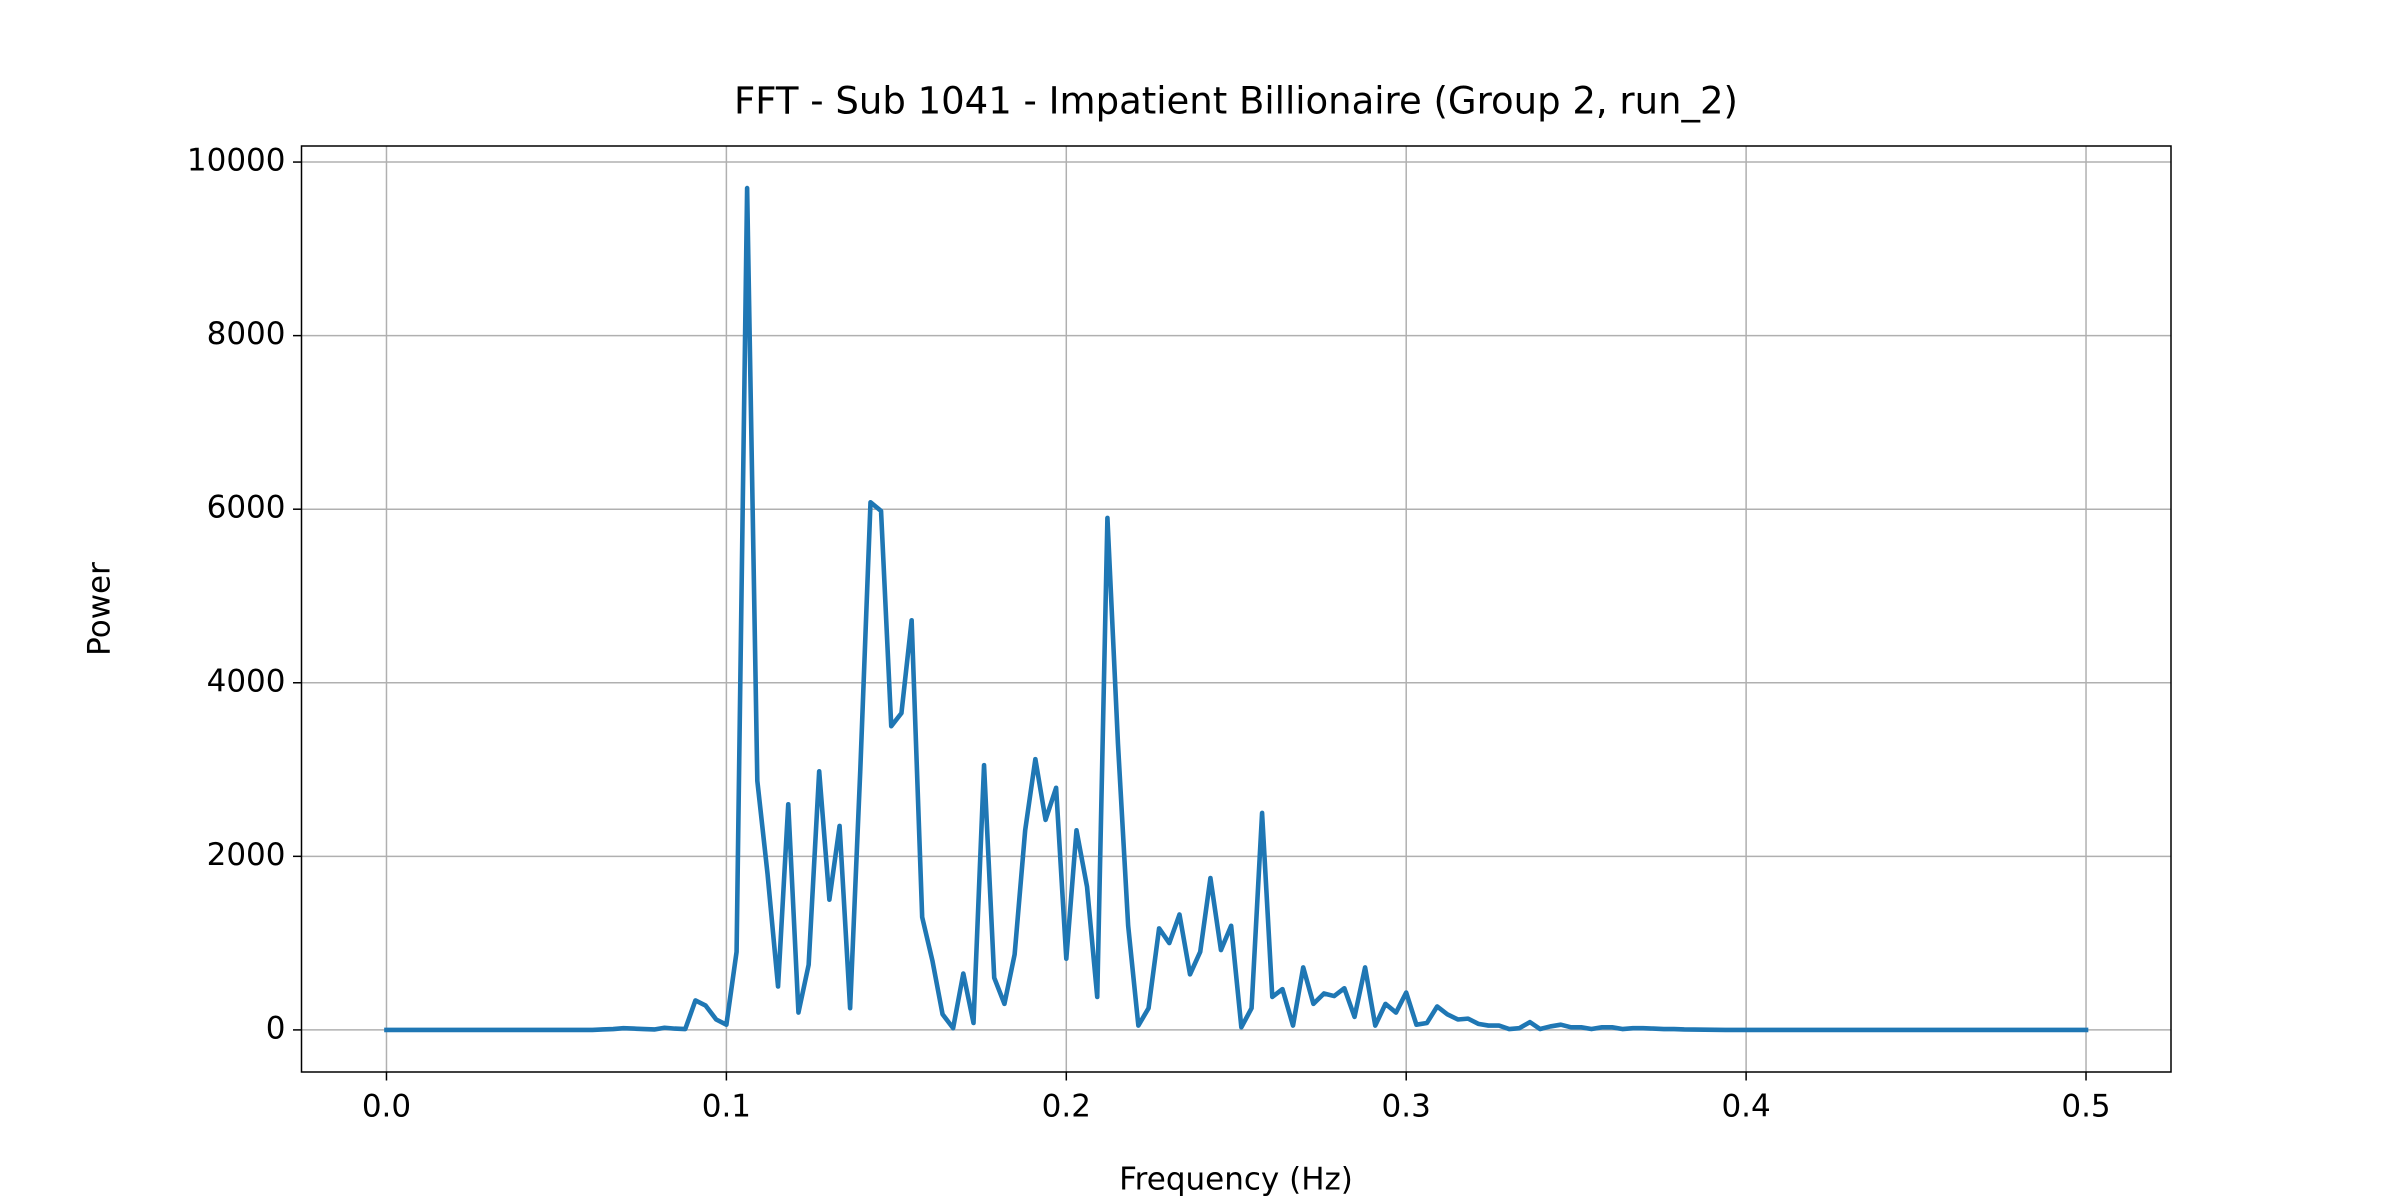 The image size is (2400, 1200). Describe the element at coordinates (246, 334) in the screenshot. I see `y-tick-label: 8000` at that location.